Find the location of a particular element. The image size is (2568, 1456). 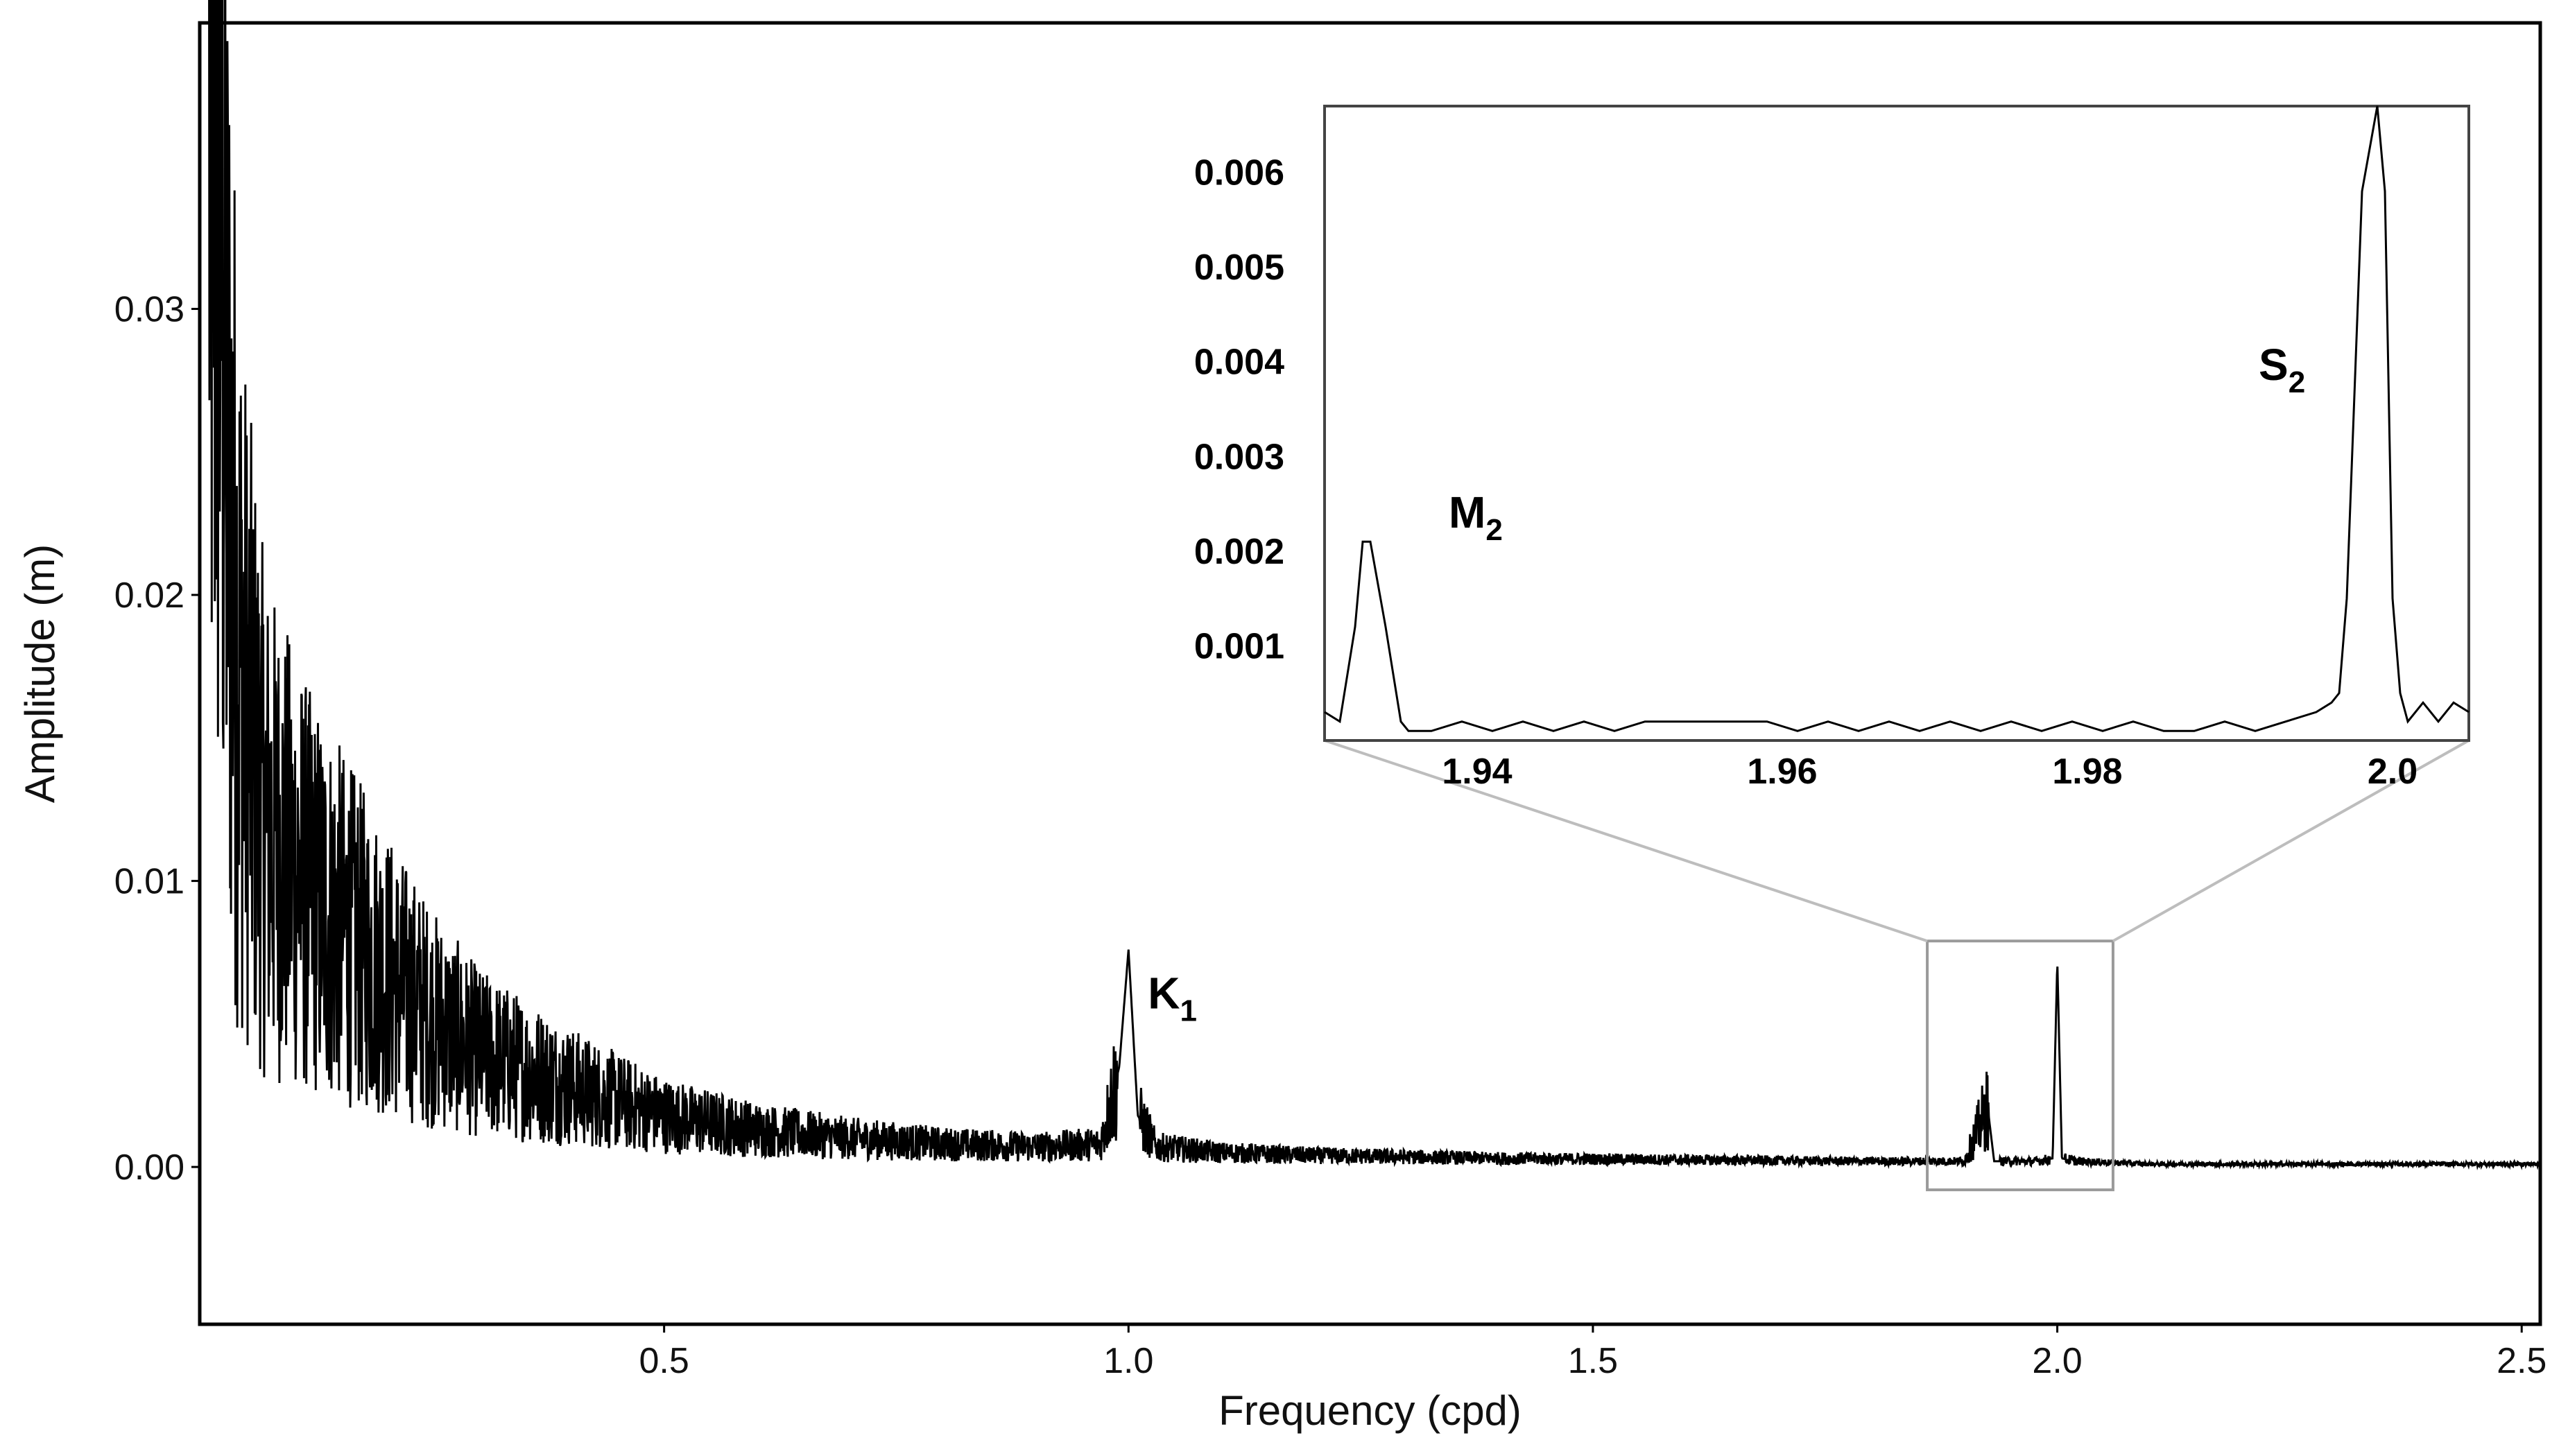

inset-peak-label: M2 is located at coordinates (1476, 517).